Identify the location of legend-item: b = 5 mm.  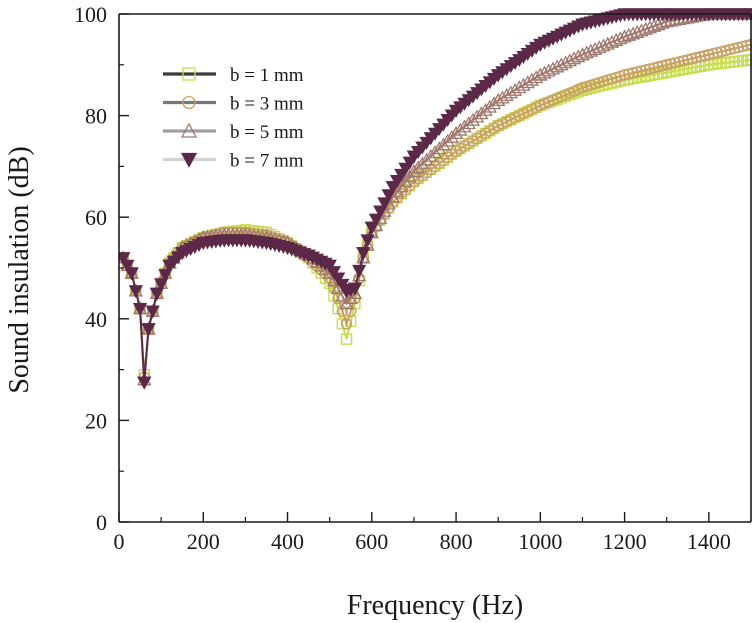
(233, 132).